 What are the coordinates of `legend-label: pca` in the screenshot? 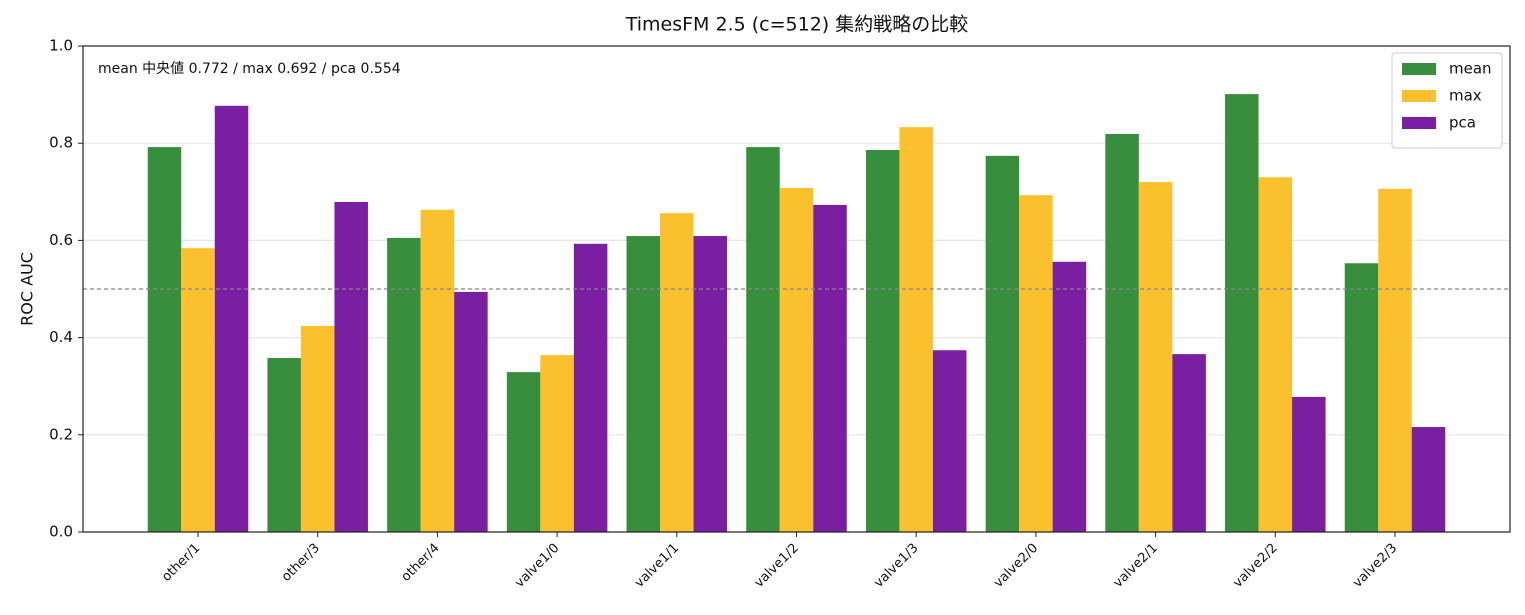 It's located at (1462, 123).